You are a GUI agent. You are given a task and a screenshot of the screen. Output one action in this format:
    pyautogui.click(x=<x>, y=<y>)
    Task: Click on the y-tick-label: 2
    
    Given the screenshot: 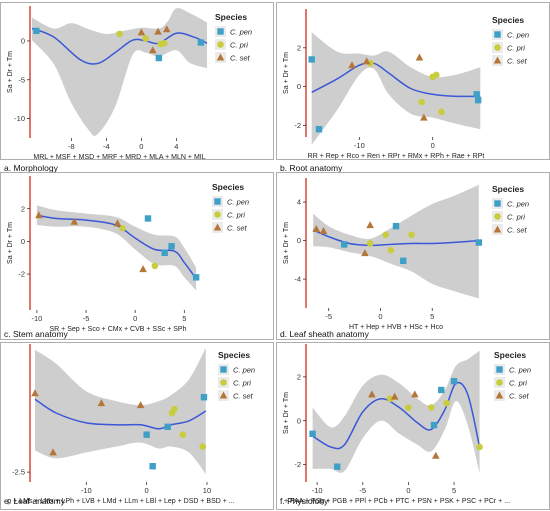 What is the action you would take?
    pyautogui.click(x=299, y=47)
    